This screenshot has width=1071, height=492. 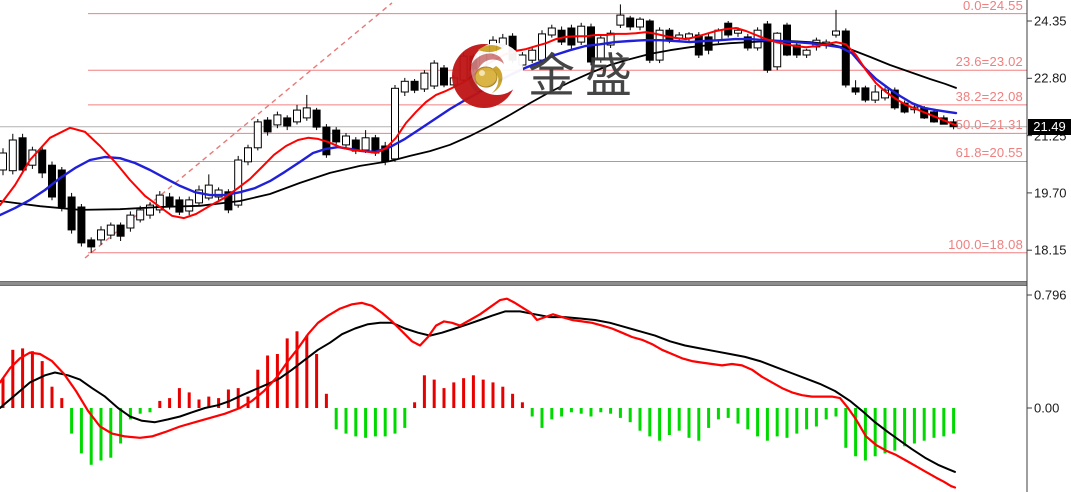 I want to click on indicator-axis-tick-label: 0.796, so click(x=1050, y=295).